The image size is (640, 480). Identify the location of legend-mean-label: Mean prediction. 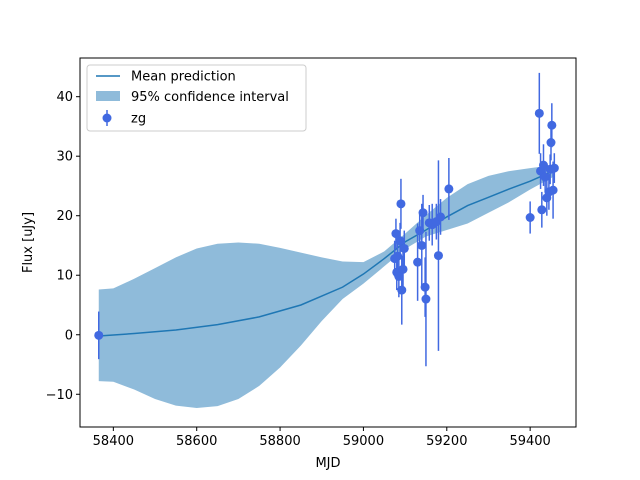
(183, 77).